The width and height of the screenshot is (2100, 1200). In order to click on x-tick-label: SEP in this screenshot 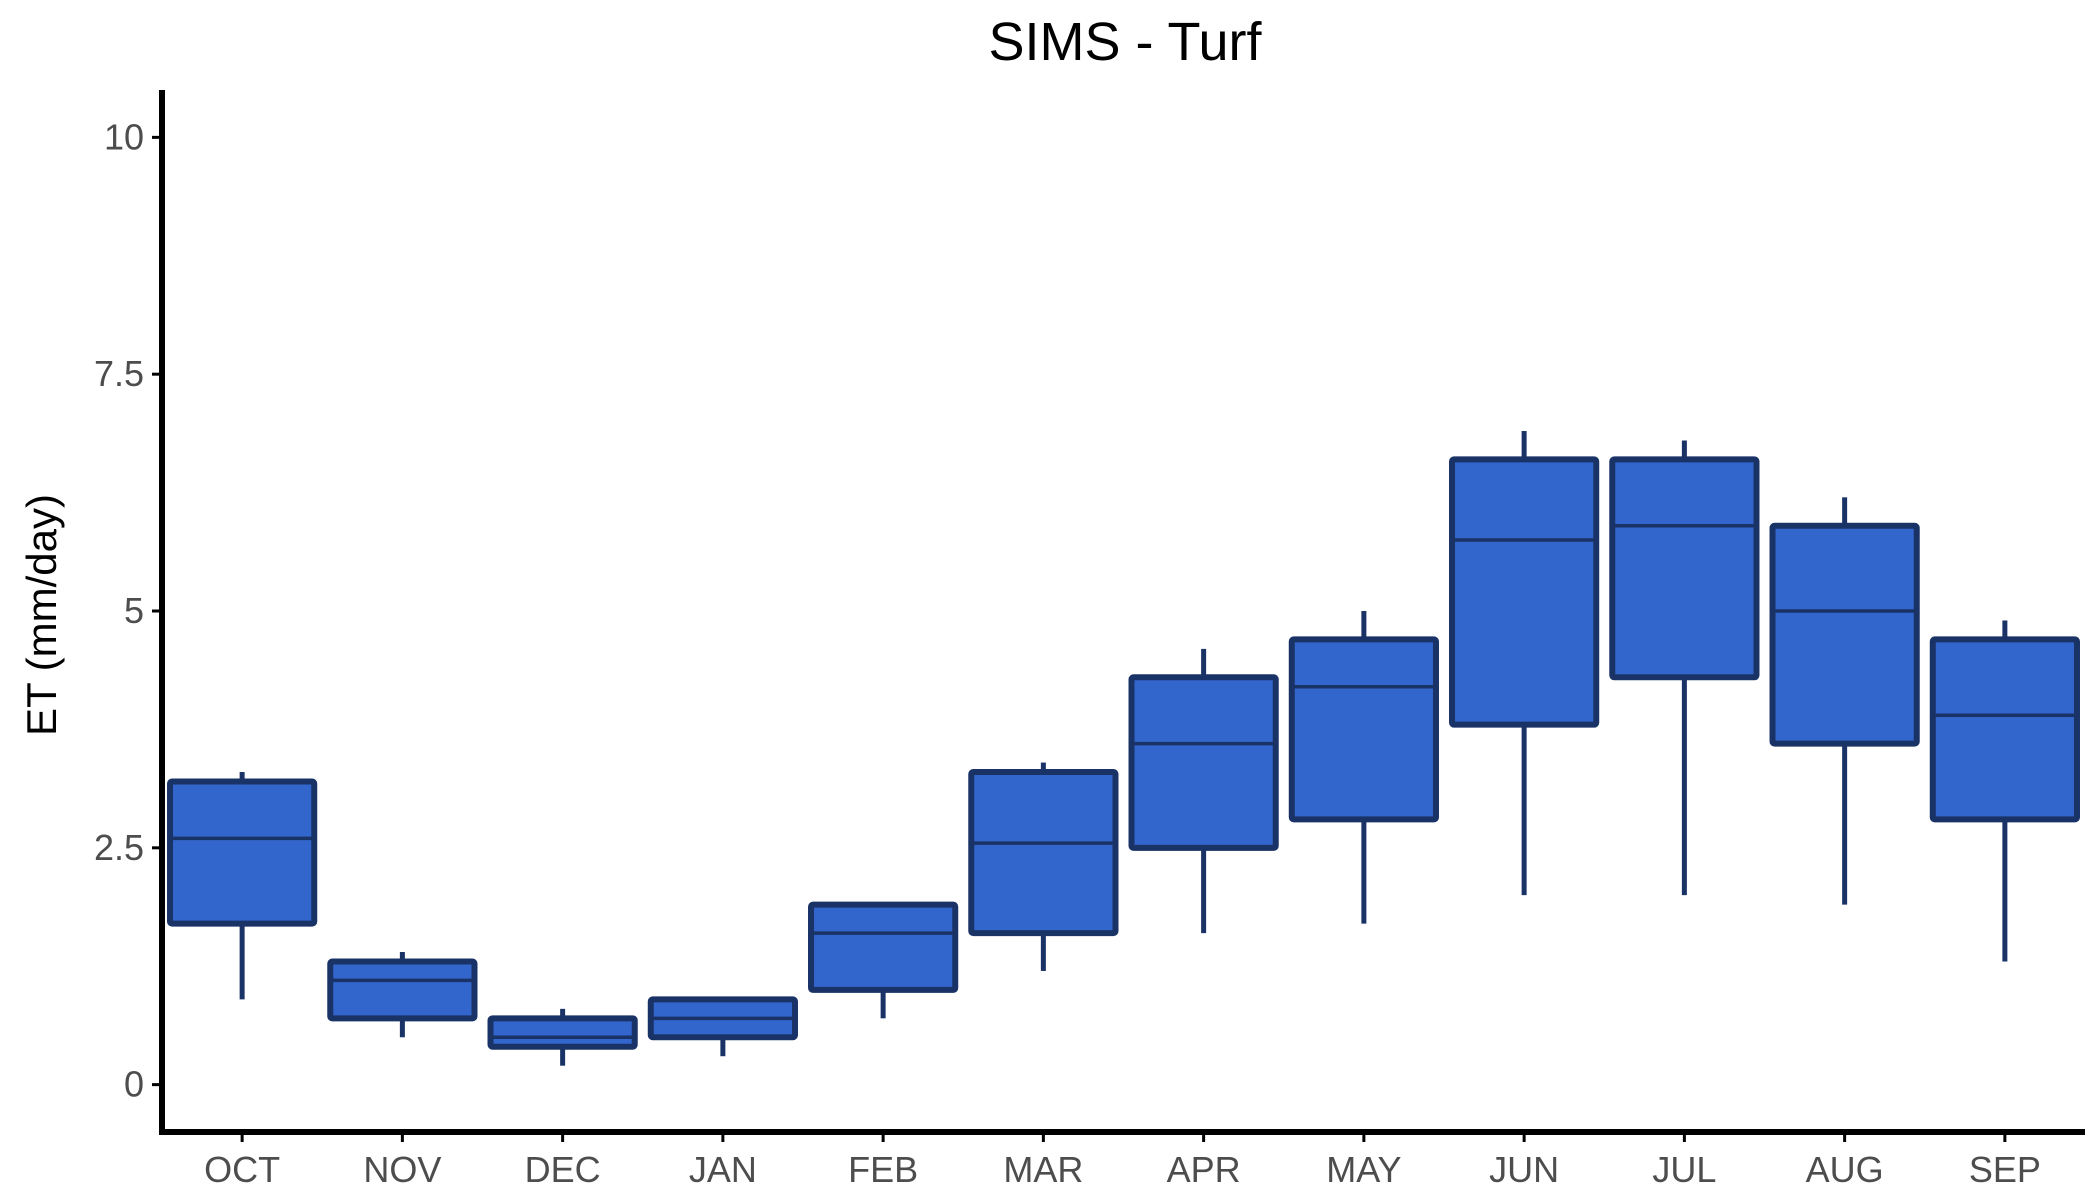, I will do `click(2005, 1169)`.